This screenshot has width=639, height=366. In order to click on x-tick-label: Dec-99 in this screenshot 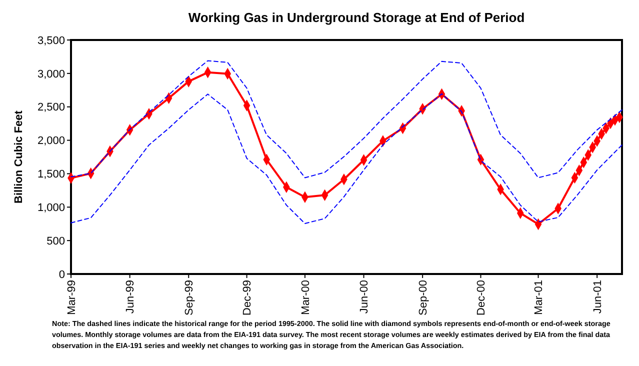, I will do `click(248, 298)`.